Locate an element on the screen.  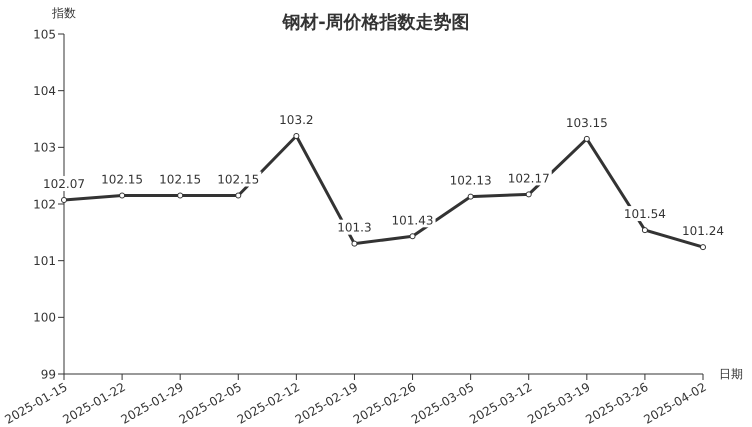
y-tick-label: 103 is located at coordinates (44, 147).